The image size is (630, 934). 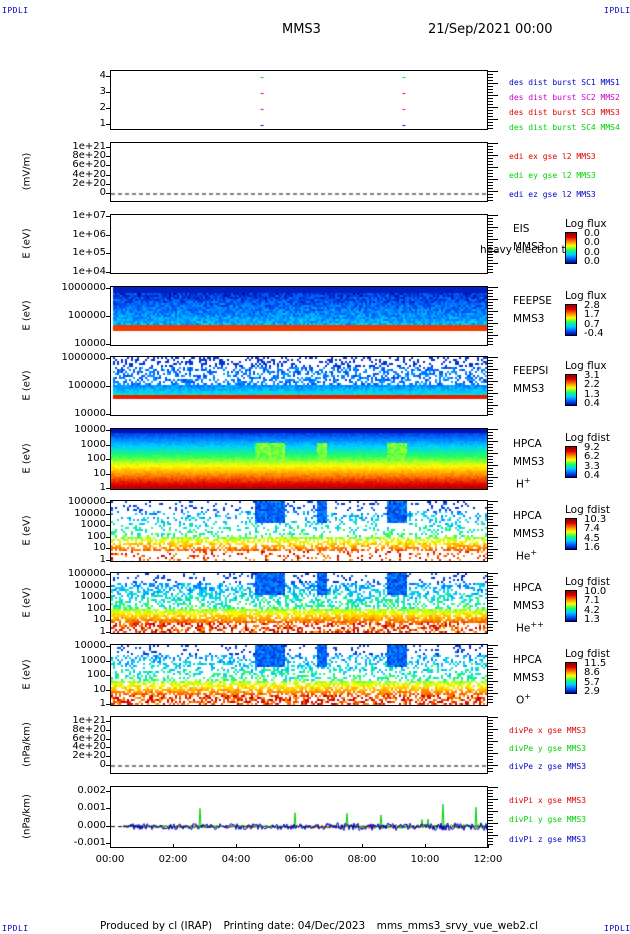 What do you see at coordinates (488, 859) in the screenshot?
I see `xtick-label: 12:00` at bounding box center [488, 859].